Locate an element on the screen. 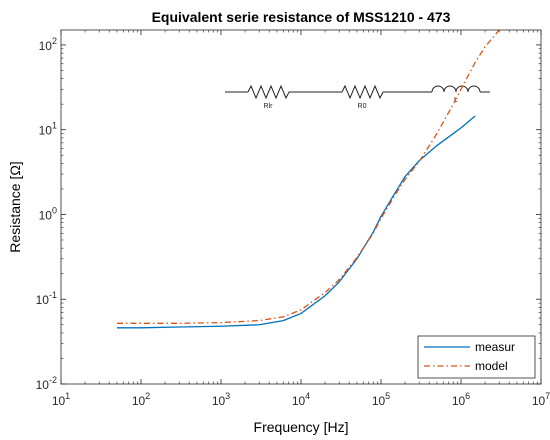 Image resolution: width=550 pixels, height=440 pixels. x-tick-label-7: 10⁷ is located at coordinates (541, 399).